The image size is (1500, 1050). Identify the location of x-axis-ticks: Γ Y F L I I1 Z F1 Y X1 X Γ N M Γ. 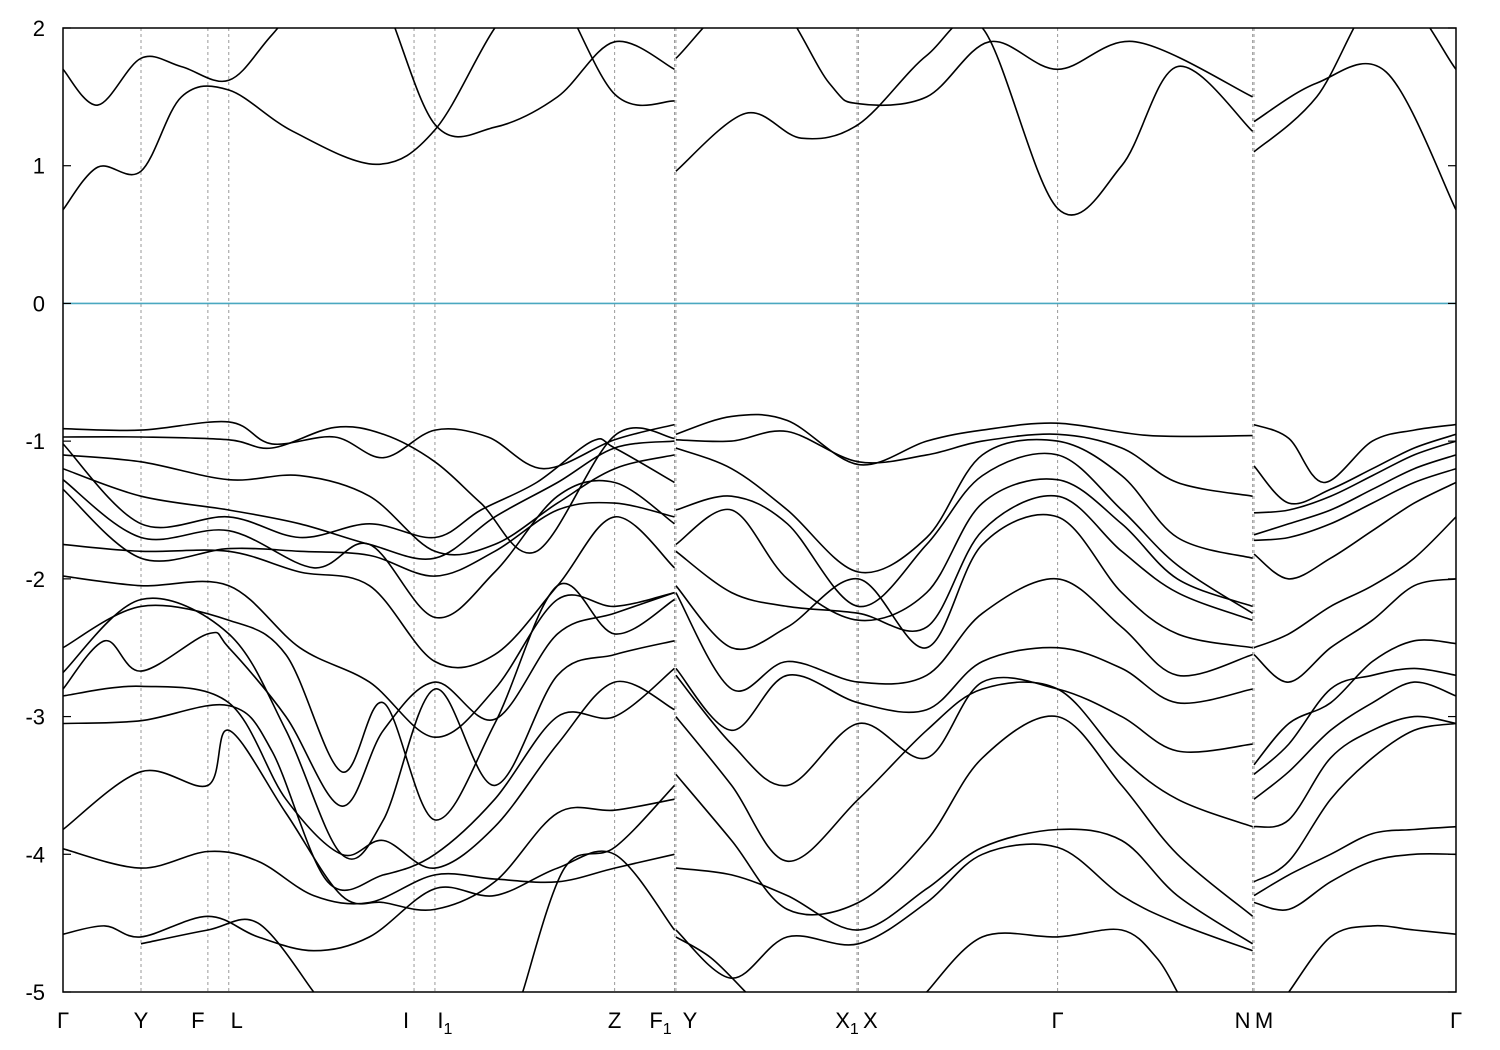
(759, 1023).